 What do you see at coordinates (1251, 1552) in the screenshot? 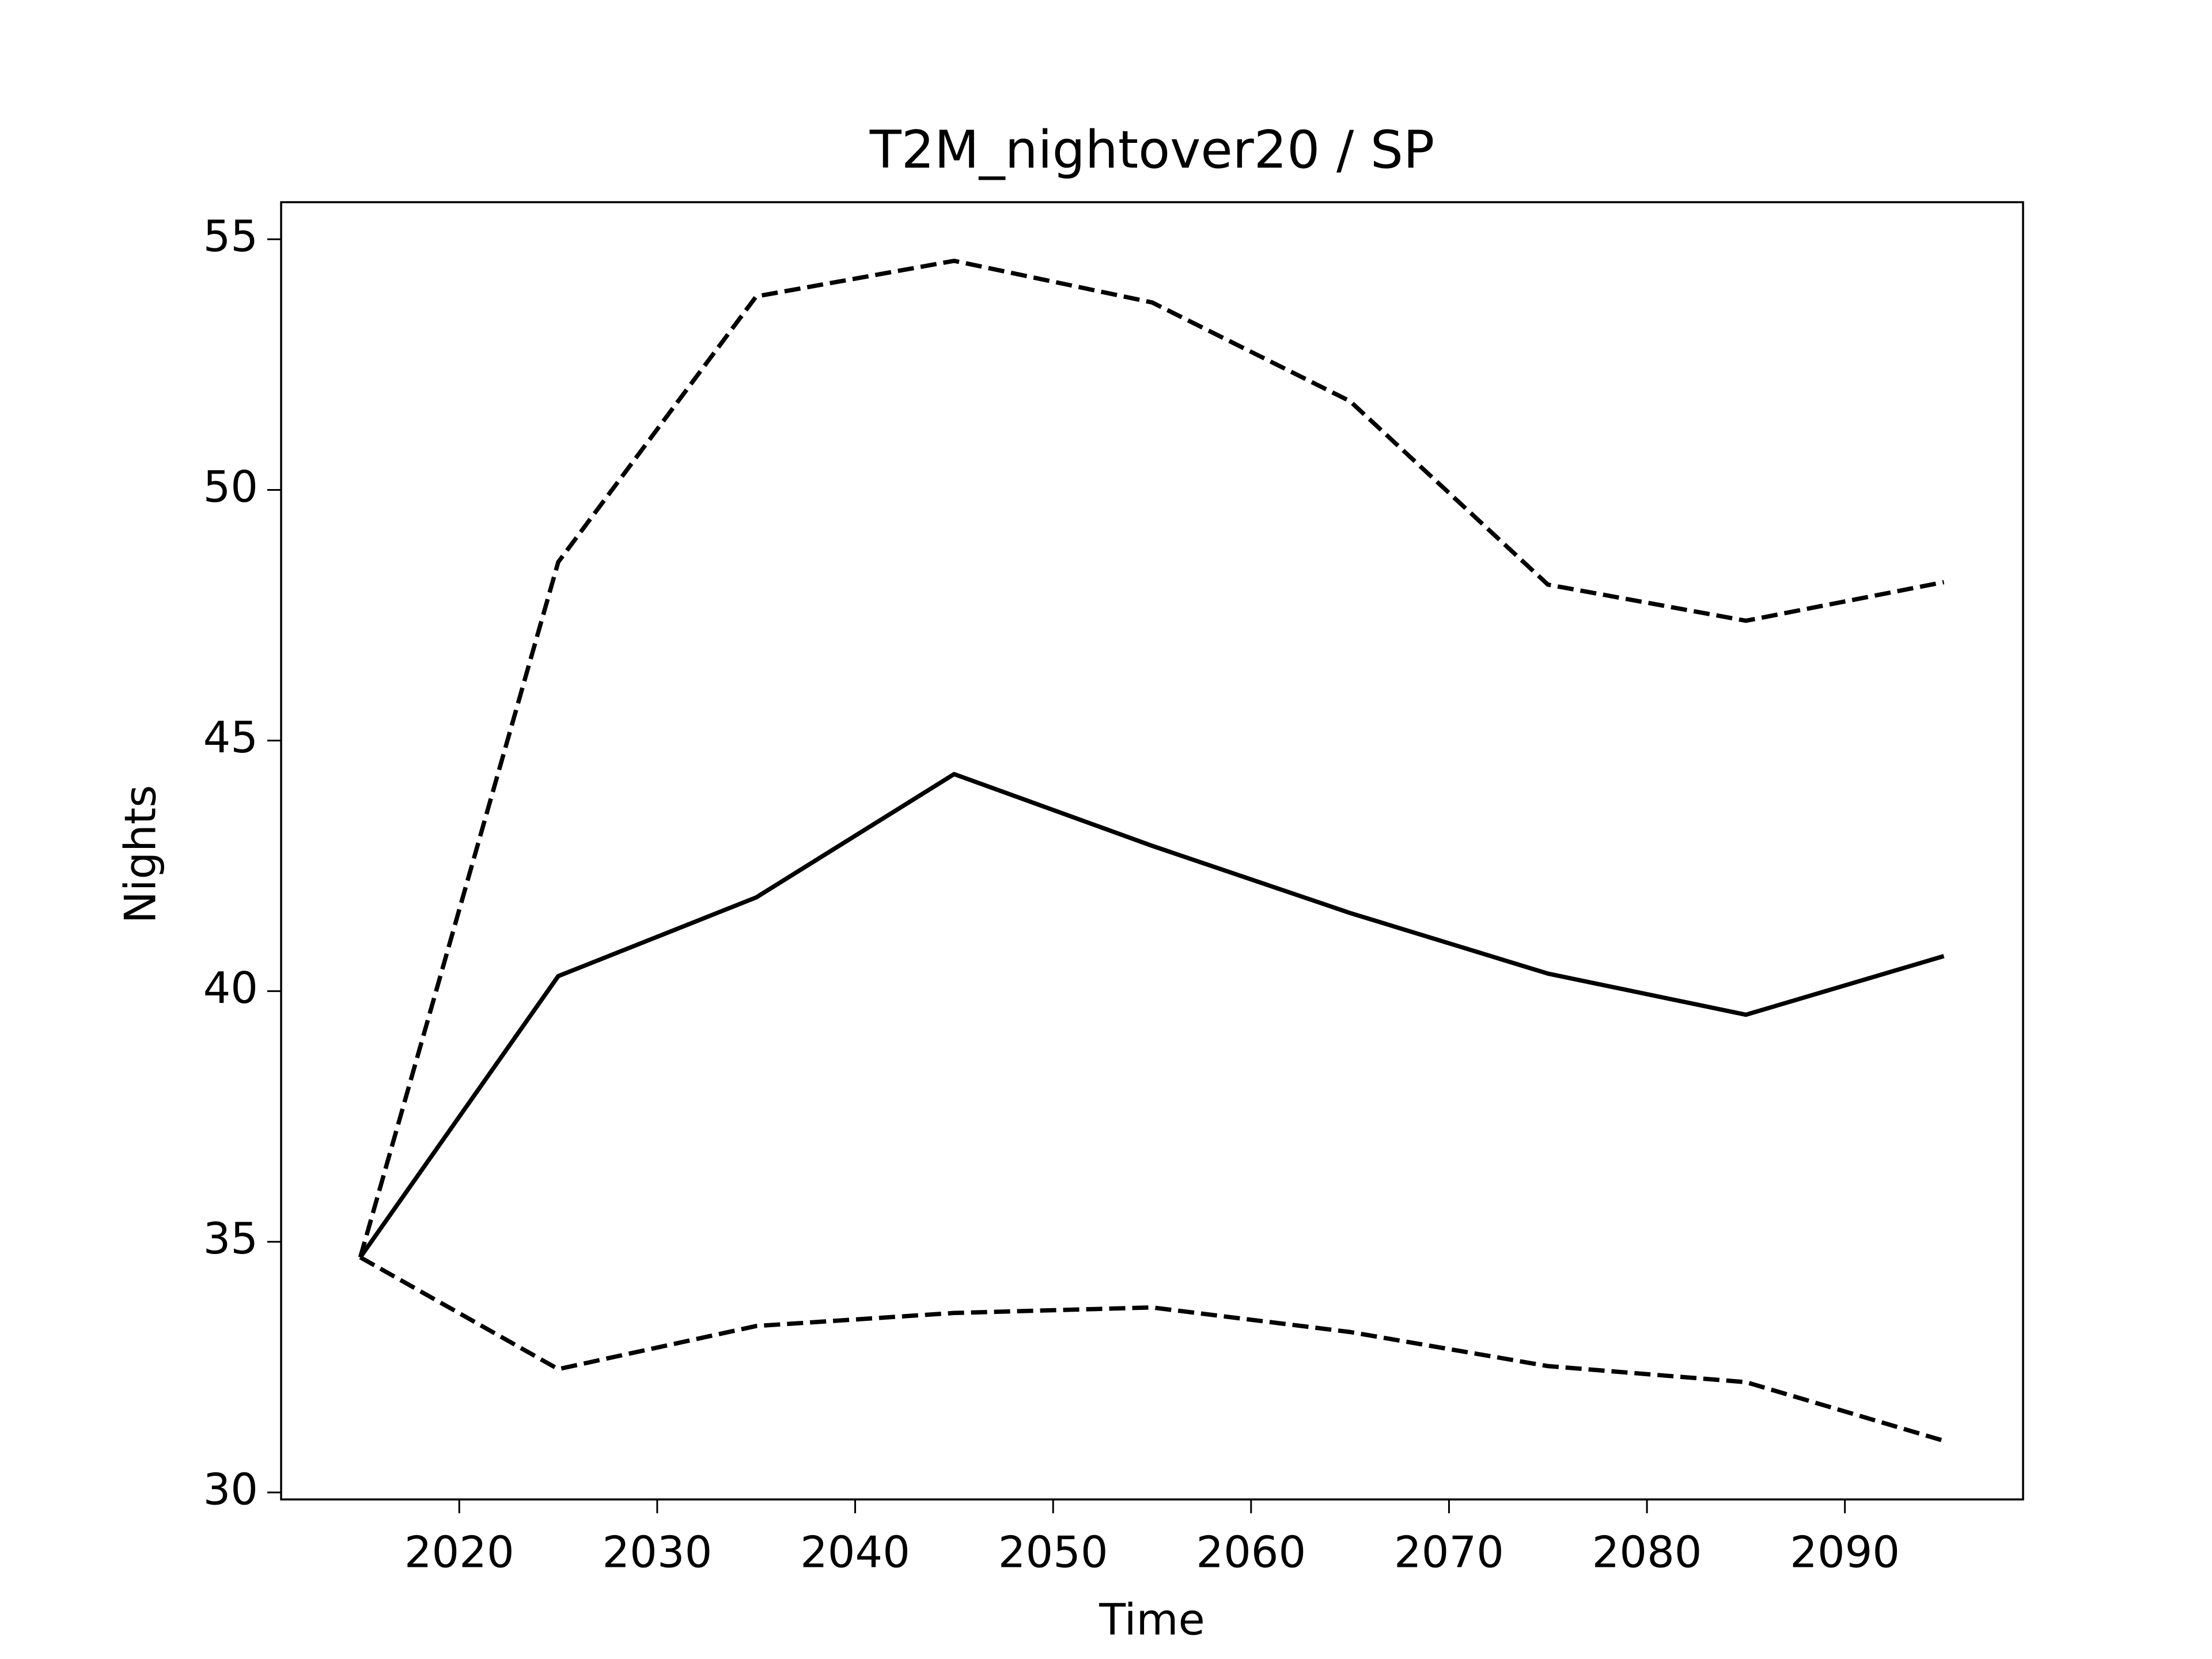
I see `x-tick-label: 2060` at bounding box center [1251, 1552].